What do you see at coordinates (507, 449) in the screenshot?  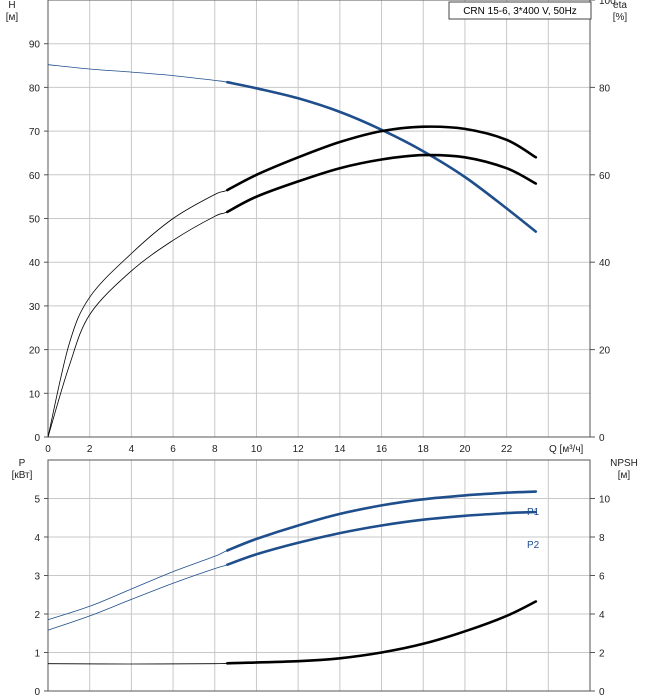 I see `upper-x-tick-label: 22` at bounding box center [507, 449].